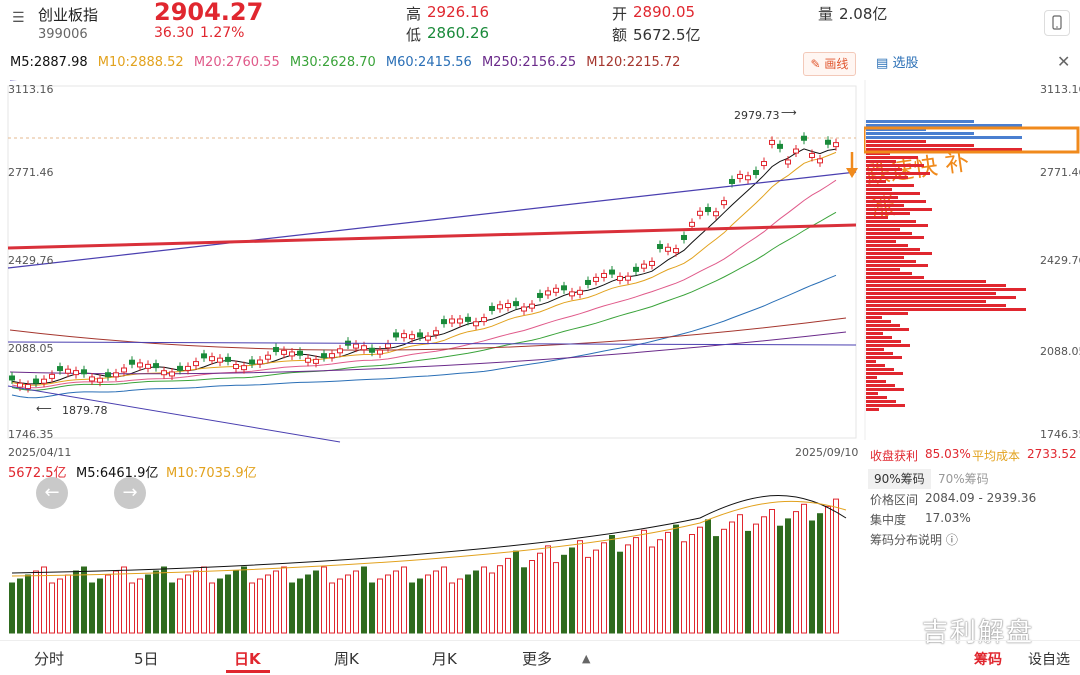 The height and width of the screenshot is (675, 1080). What do you see at coordinates (209, 13) in the screenshot?
I see `last-price: 2904.27` at bounding box center [209, 13].